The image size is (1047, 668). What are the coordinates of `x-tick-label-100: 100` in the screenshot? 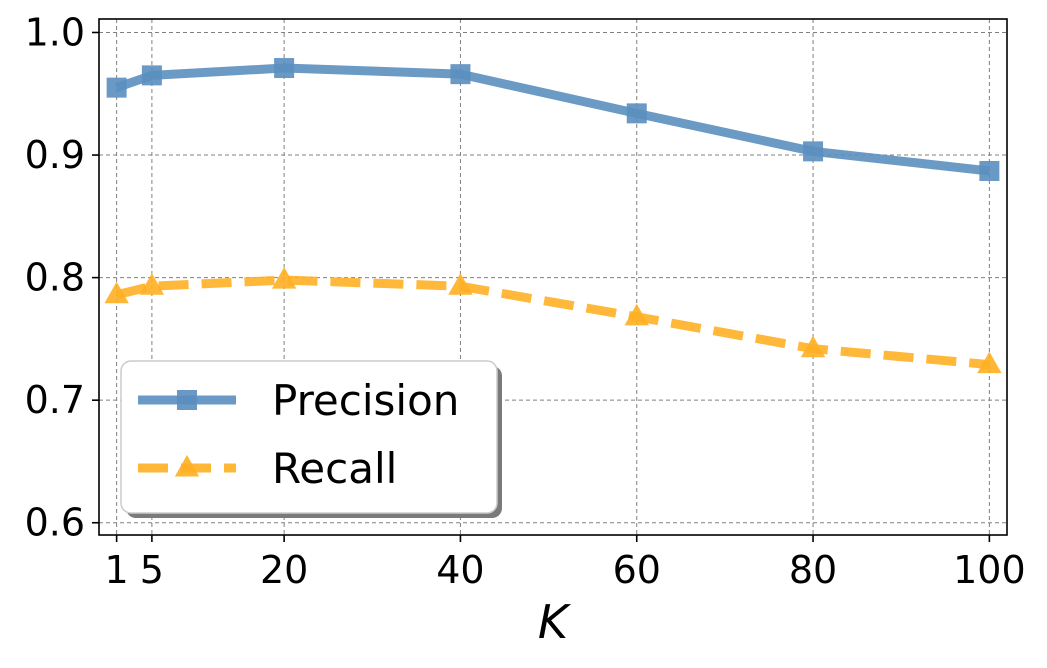 It's located at (989, 570).